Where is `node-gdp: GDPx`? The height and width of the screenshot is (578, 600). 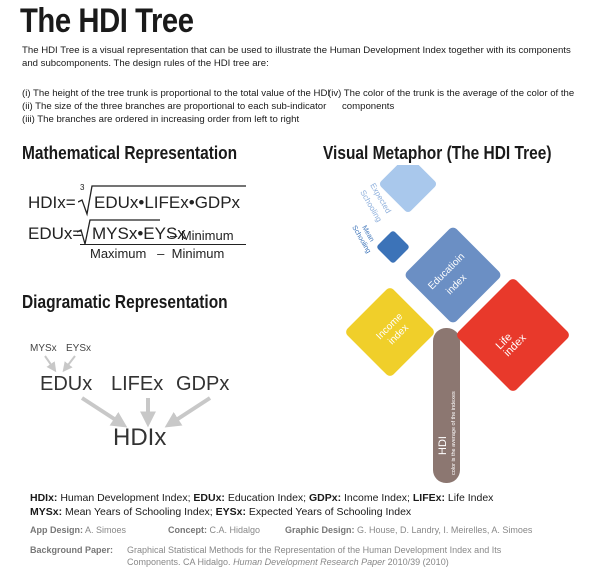
node-gdp: GDPx is located at coordinates (203, 384).